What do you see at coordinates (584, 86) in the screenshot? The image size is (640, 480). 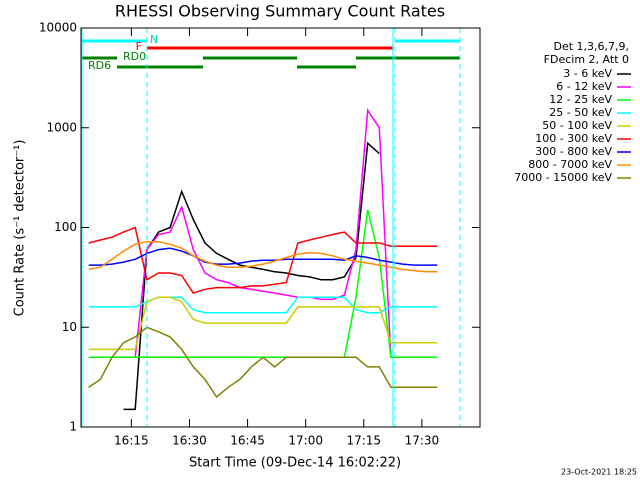 I see `legend-label: 6 - 12 keV` at bounding box center [584, 86].